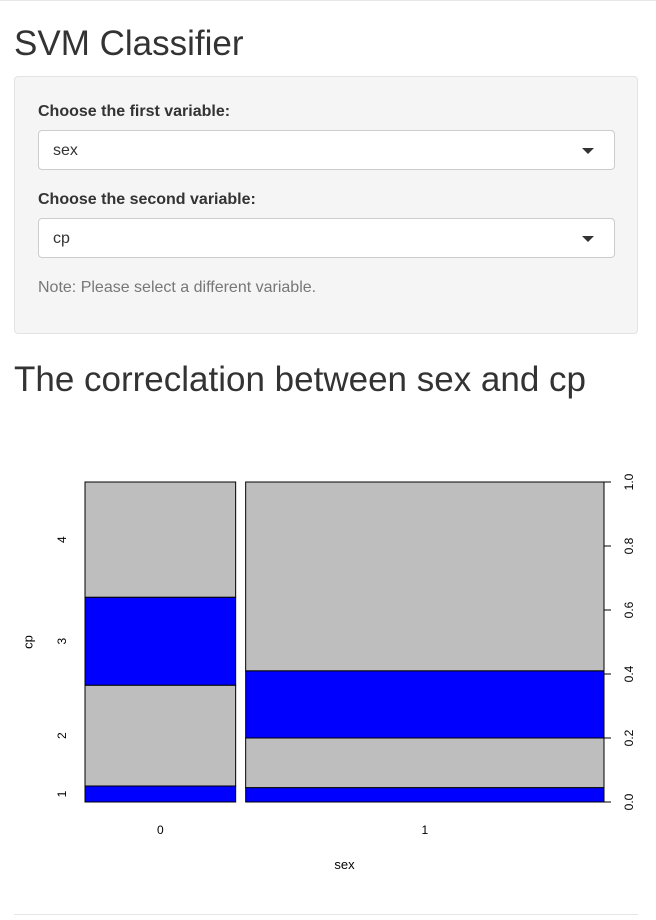  Describe the element at coordinates (326, 914) in the screenshot. I see `bottom-divider` at that location.